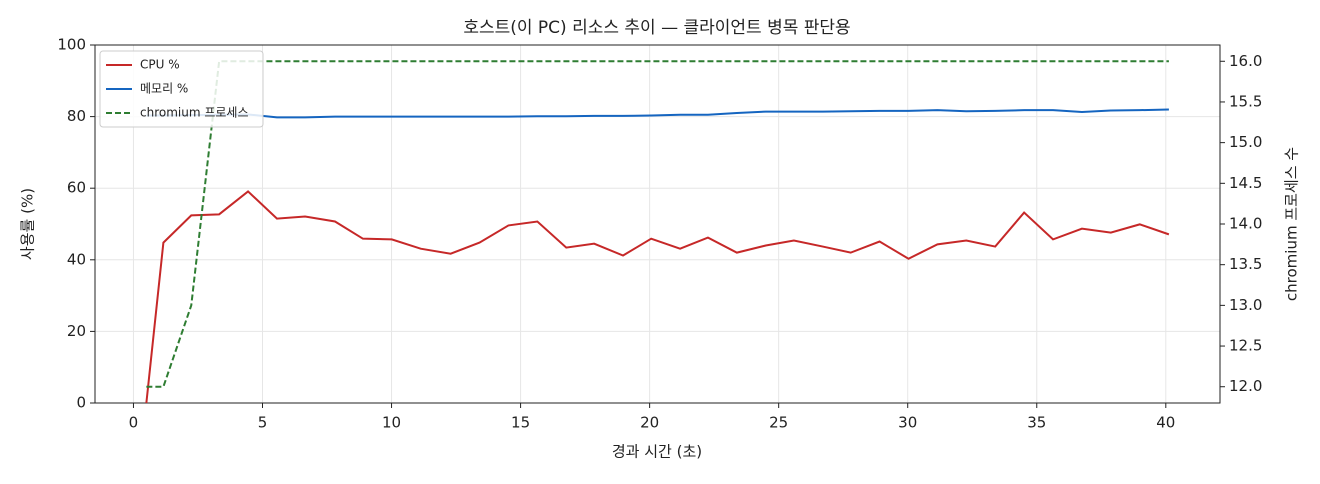  Describe the element at coordinates (76, 259) in the screenshot. I see `y-tick-label: 40` at that location.